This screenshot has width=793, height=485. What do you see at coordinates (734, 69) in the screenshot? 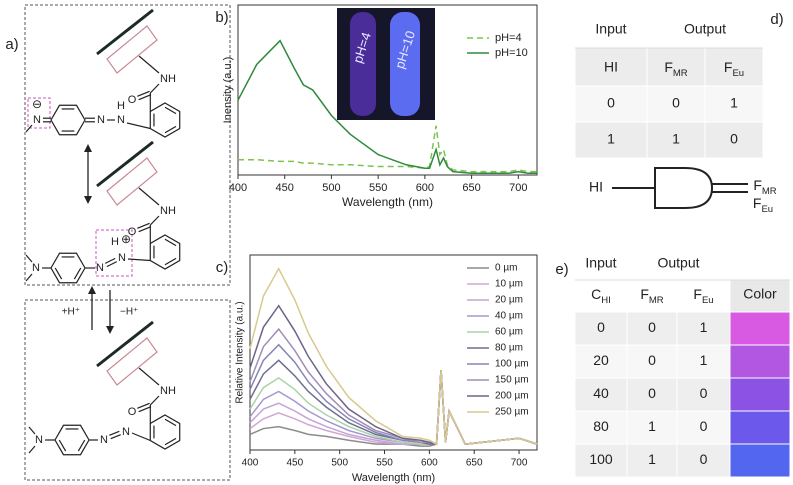
I see `column-header: FEu` at bounding box center [734, 69].